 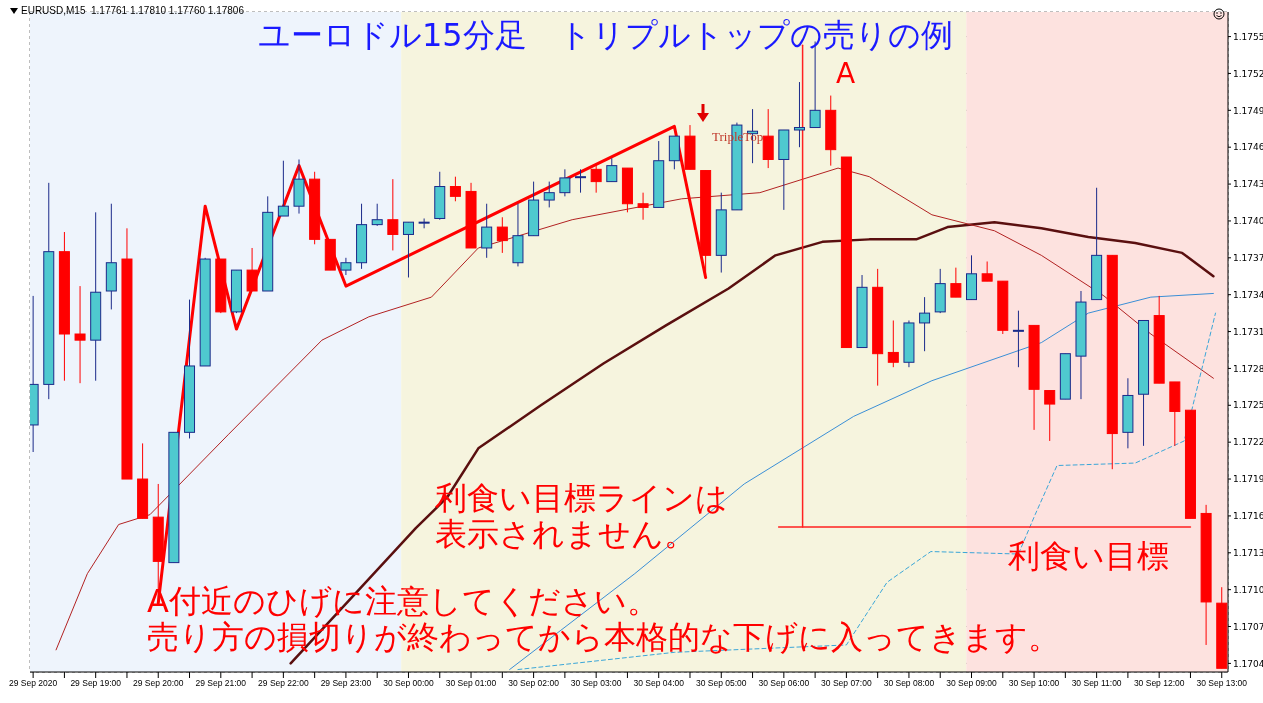 What do you see at coordinates (1248, 626) in the screenshot?
I see `y-tick-label: 1.1707` at bounding box center [1248, 626].